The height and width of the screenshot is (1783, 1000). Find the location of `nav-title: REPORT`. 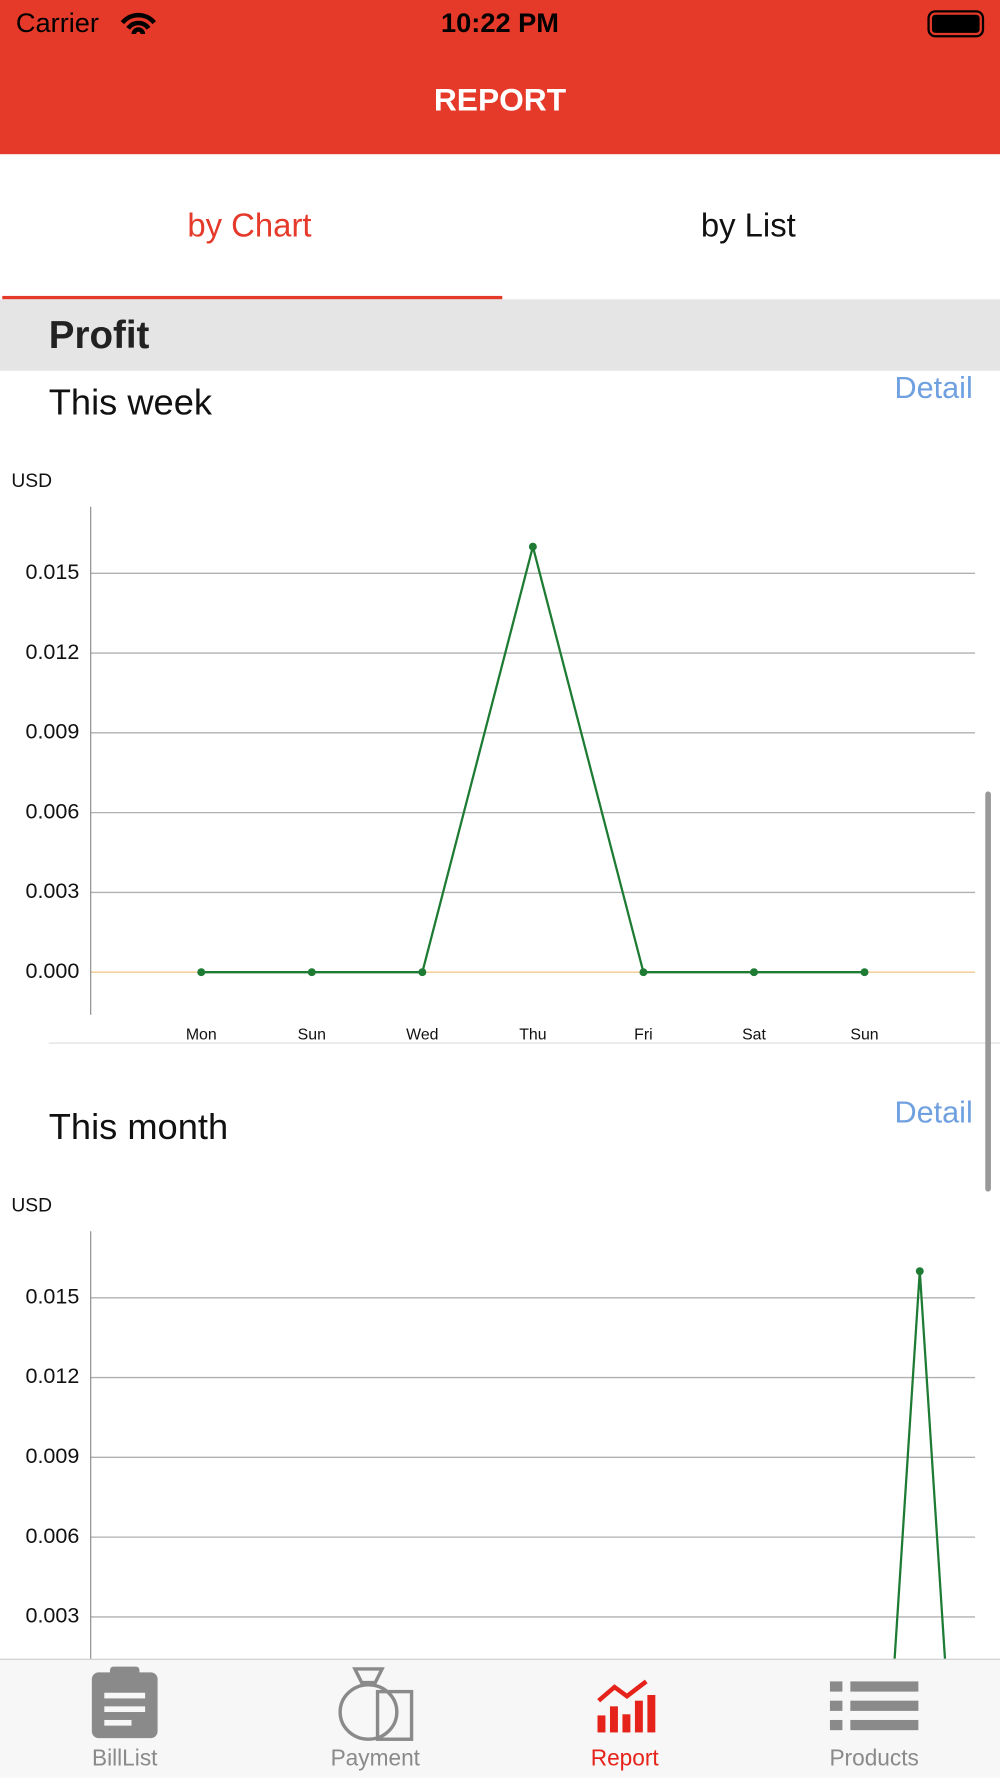

nav-title: REPORT is located at coordinates (500, 99).